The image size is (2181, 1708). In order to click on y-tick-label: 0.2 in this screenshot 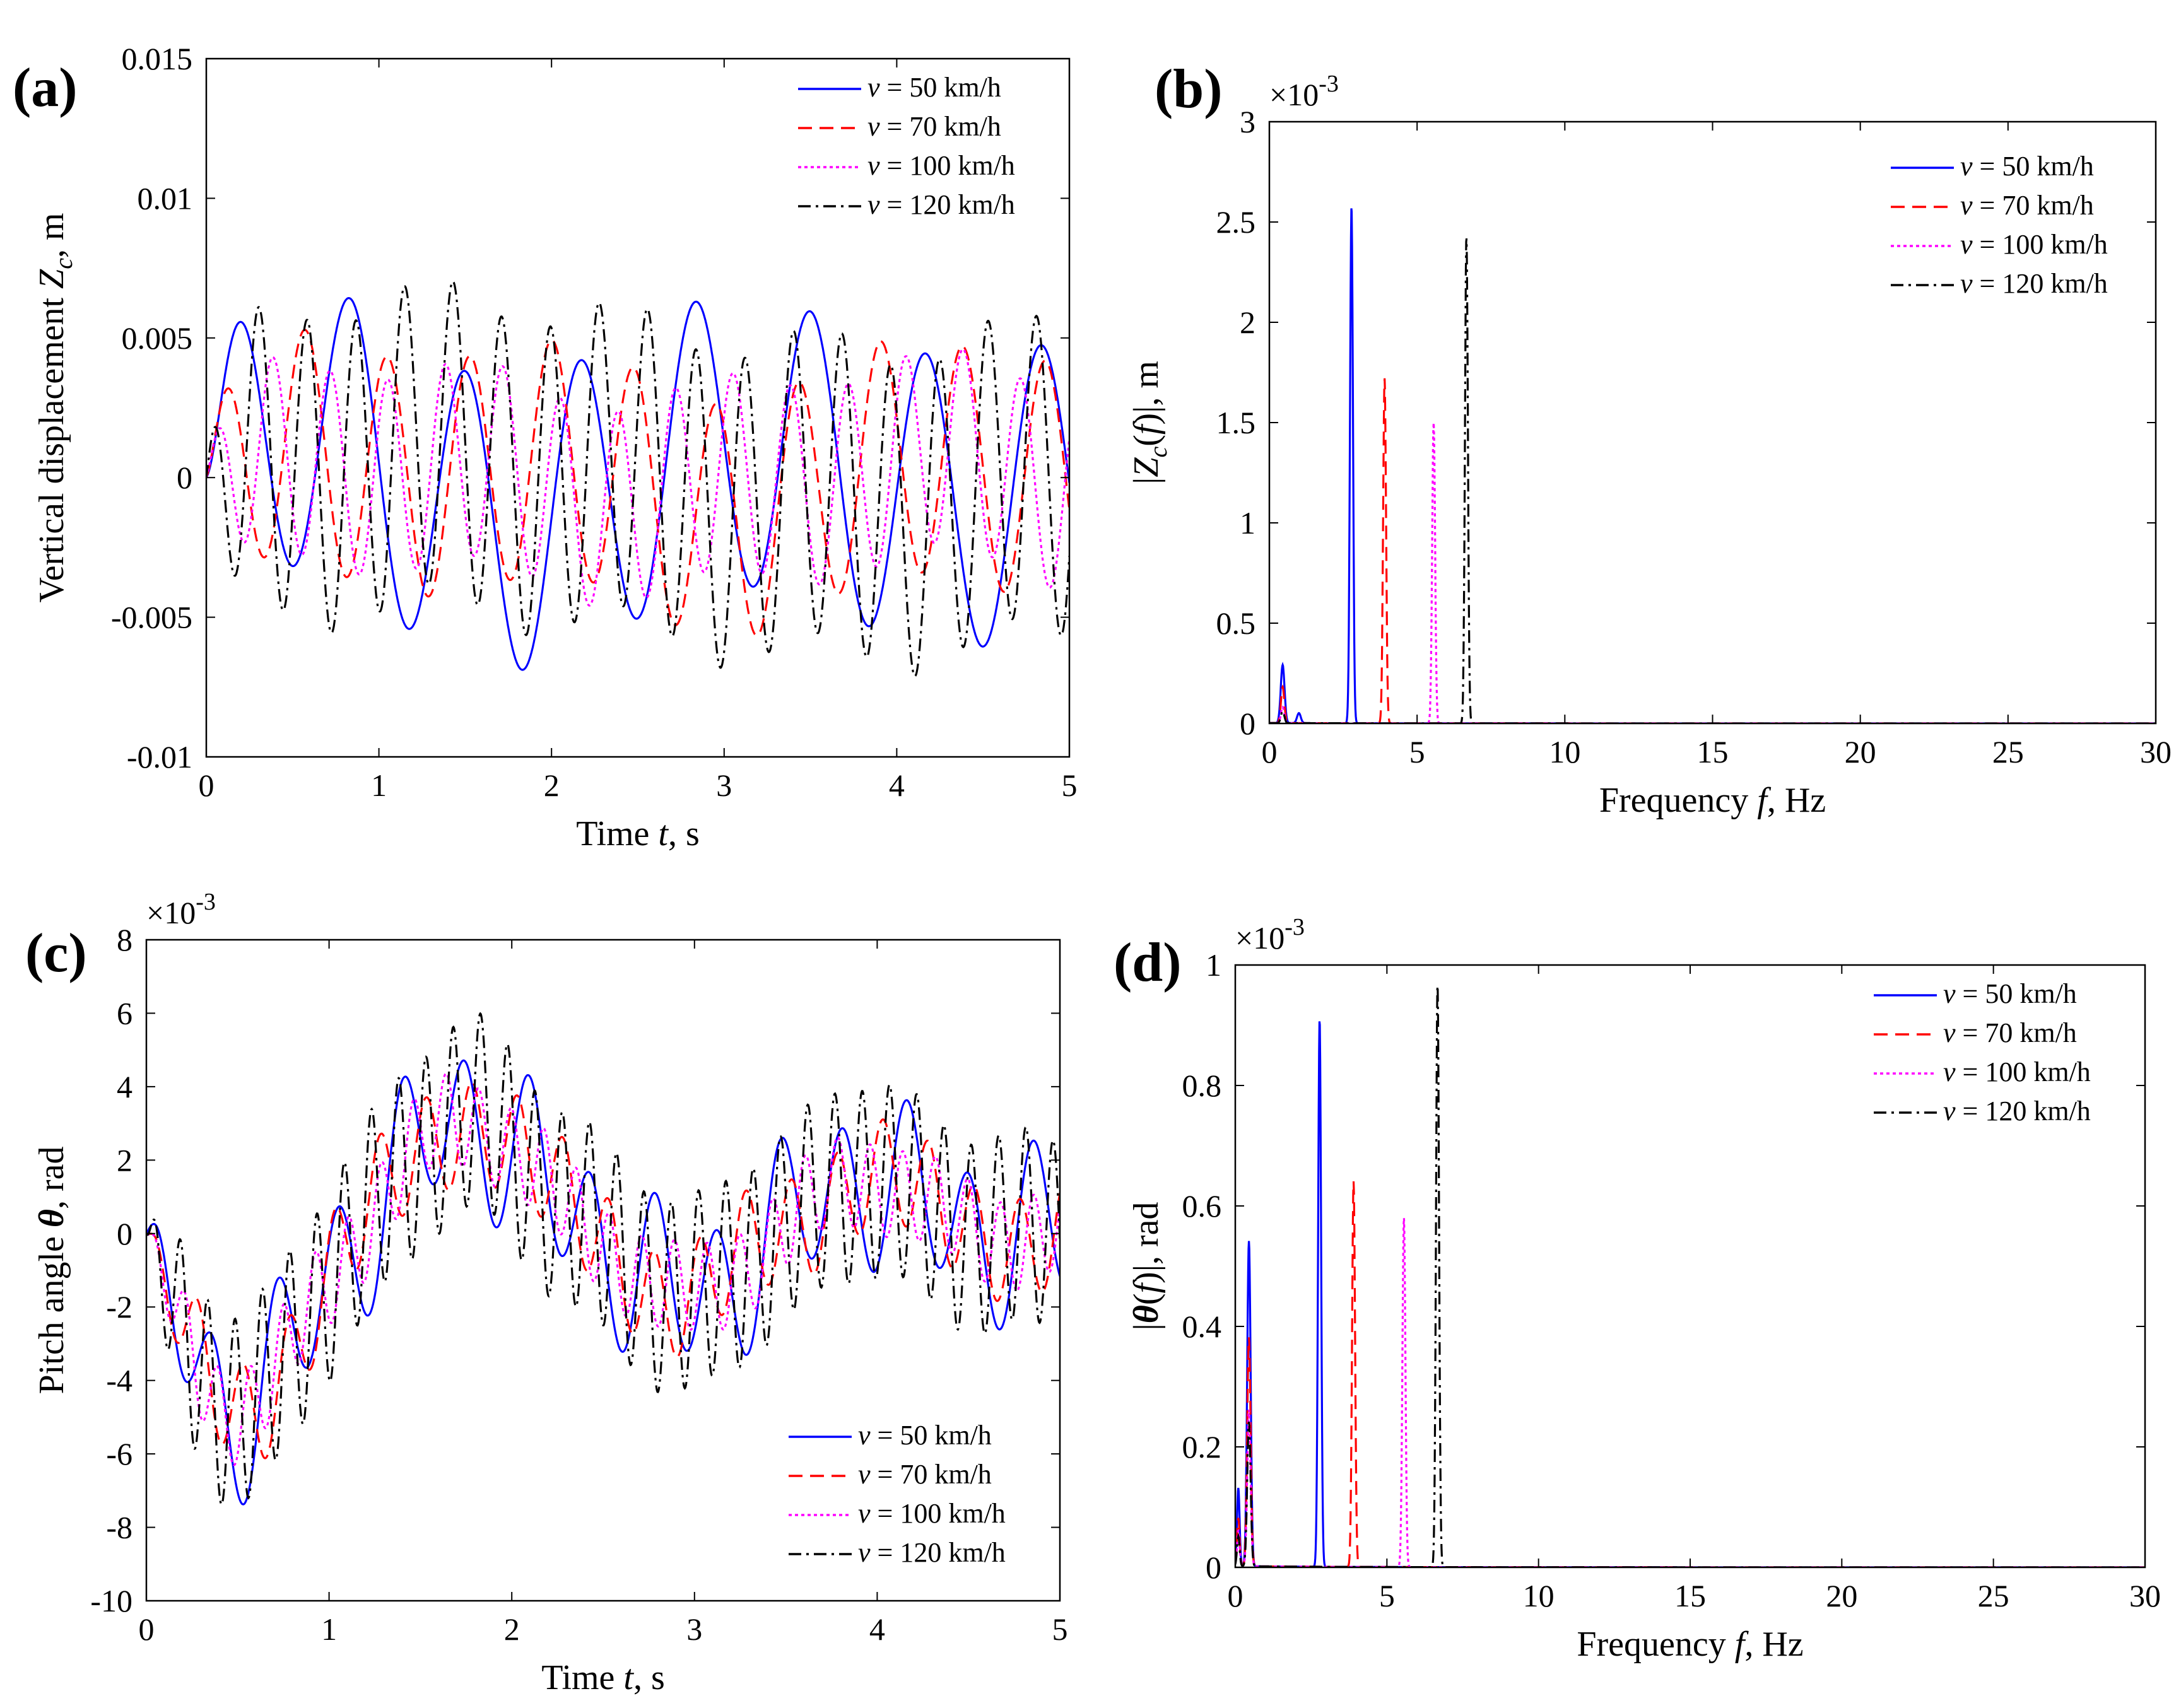, I will do `click(1202, 1447)`.